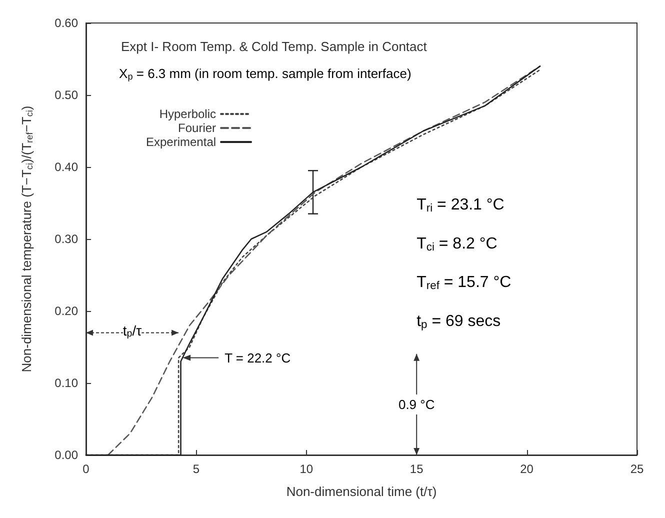 The height and width of the screenshot is (518, 665). Describe the element at coordinates (417, 469) in the screenshot. I see `x-tick-label: 15` at that location.